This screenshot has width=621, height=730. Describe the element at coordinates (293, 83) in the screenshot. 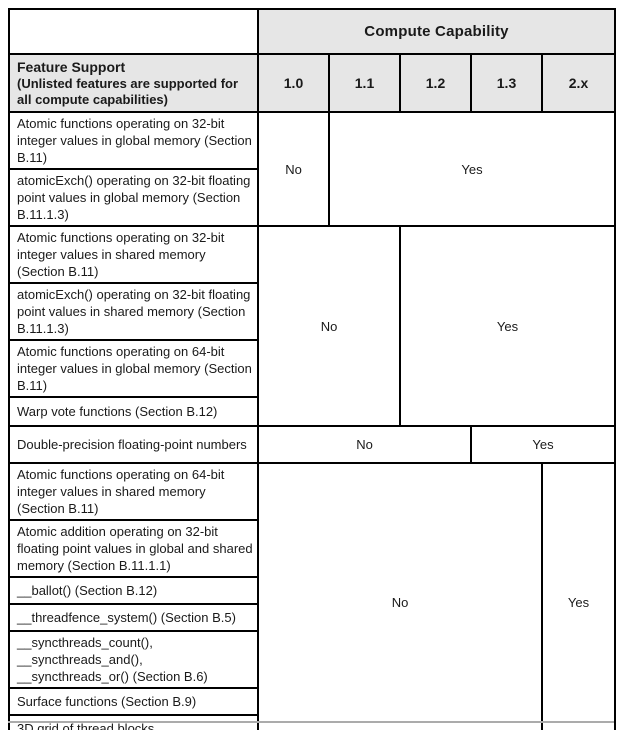

I see `column-header-1-0: 1.0` at that location.